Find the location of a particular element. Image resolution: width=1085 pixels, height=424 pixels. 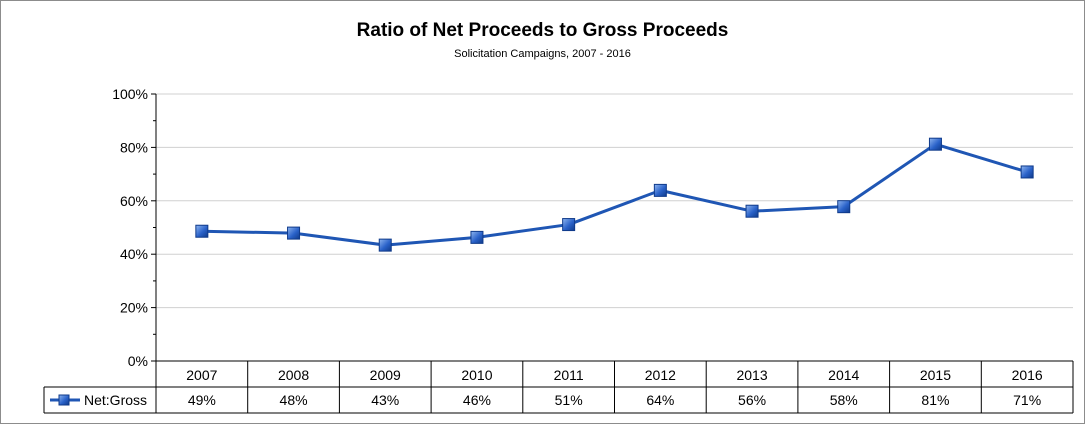

data-label: 43% is located at coordinates (385, 400).